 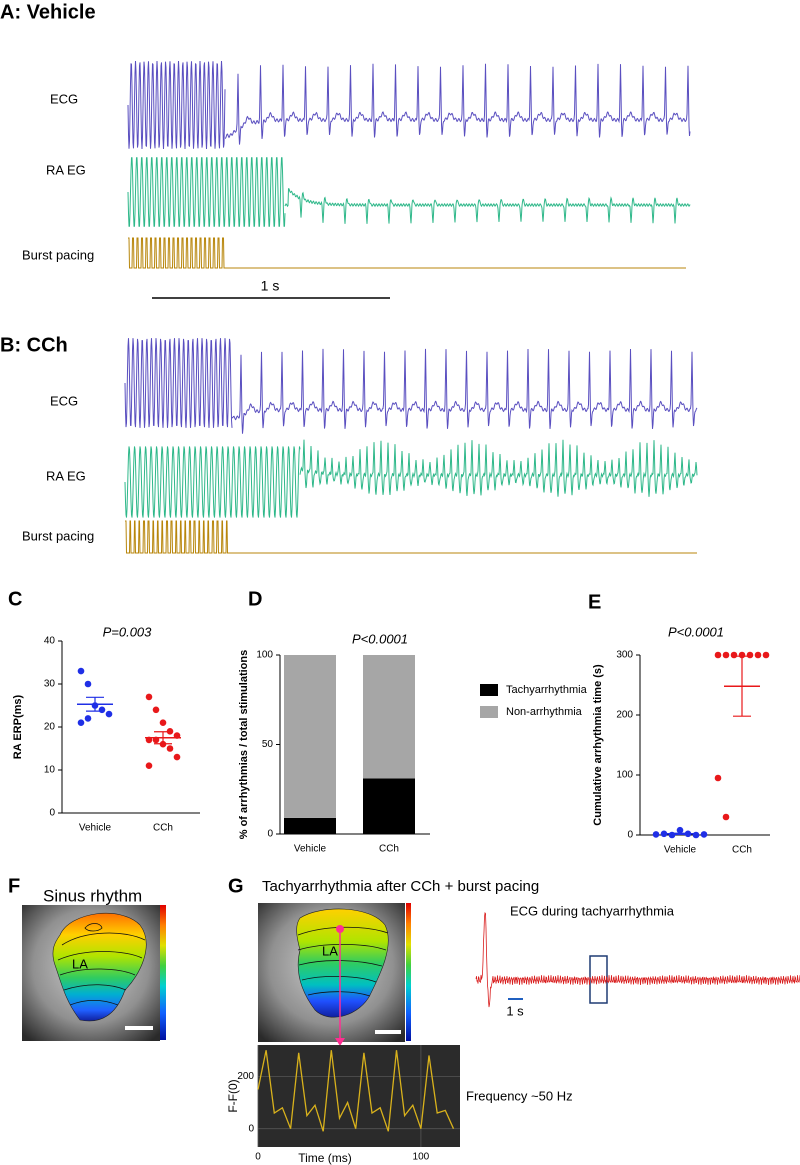 I want to click on activation-map, so click(x=342, y=963).